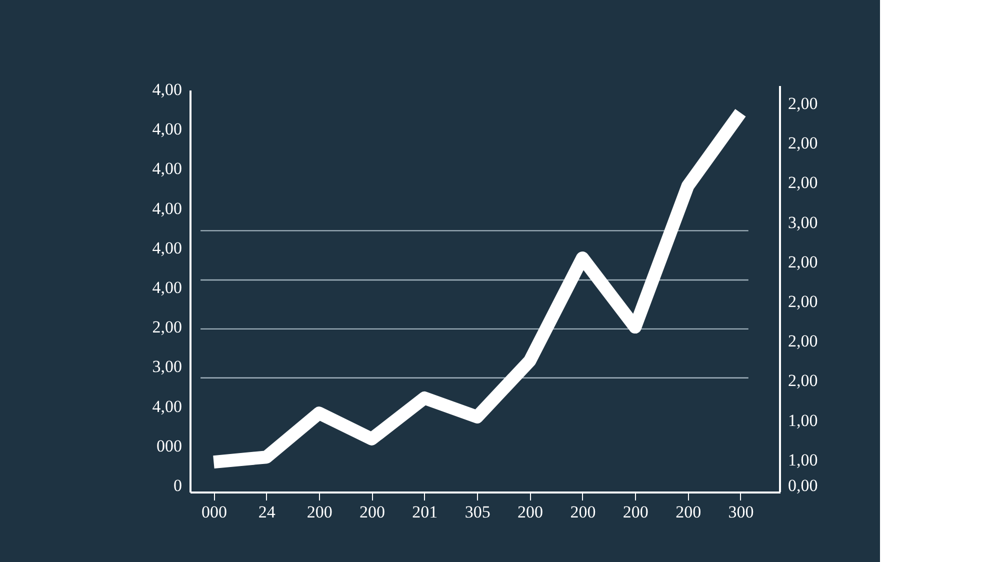 The width and height of the screenshot is (1000, 562). I want to click on x-tick-label: 300, so click(741, 512).